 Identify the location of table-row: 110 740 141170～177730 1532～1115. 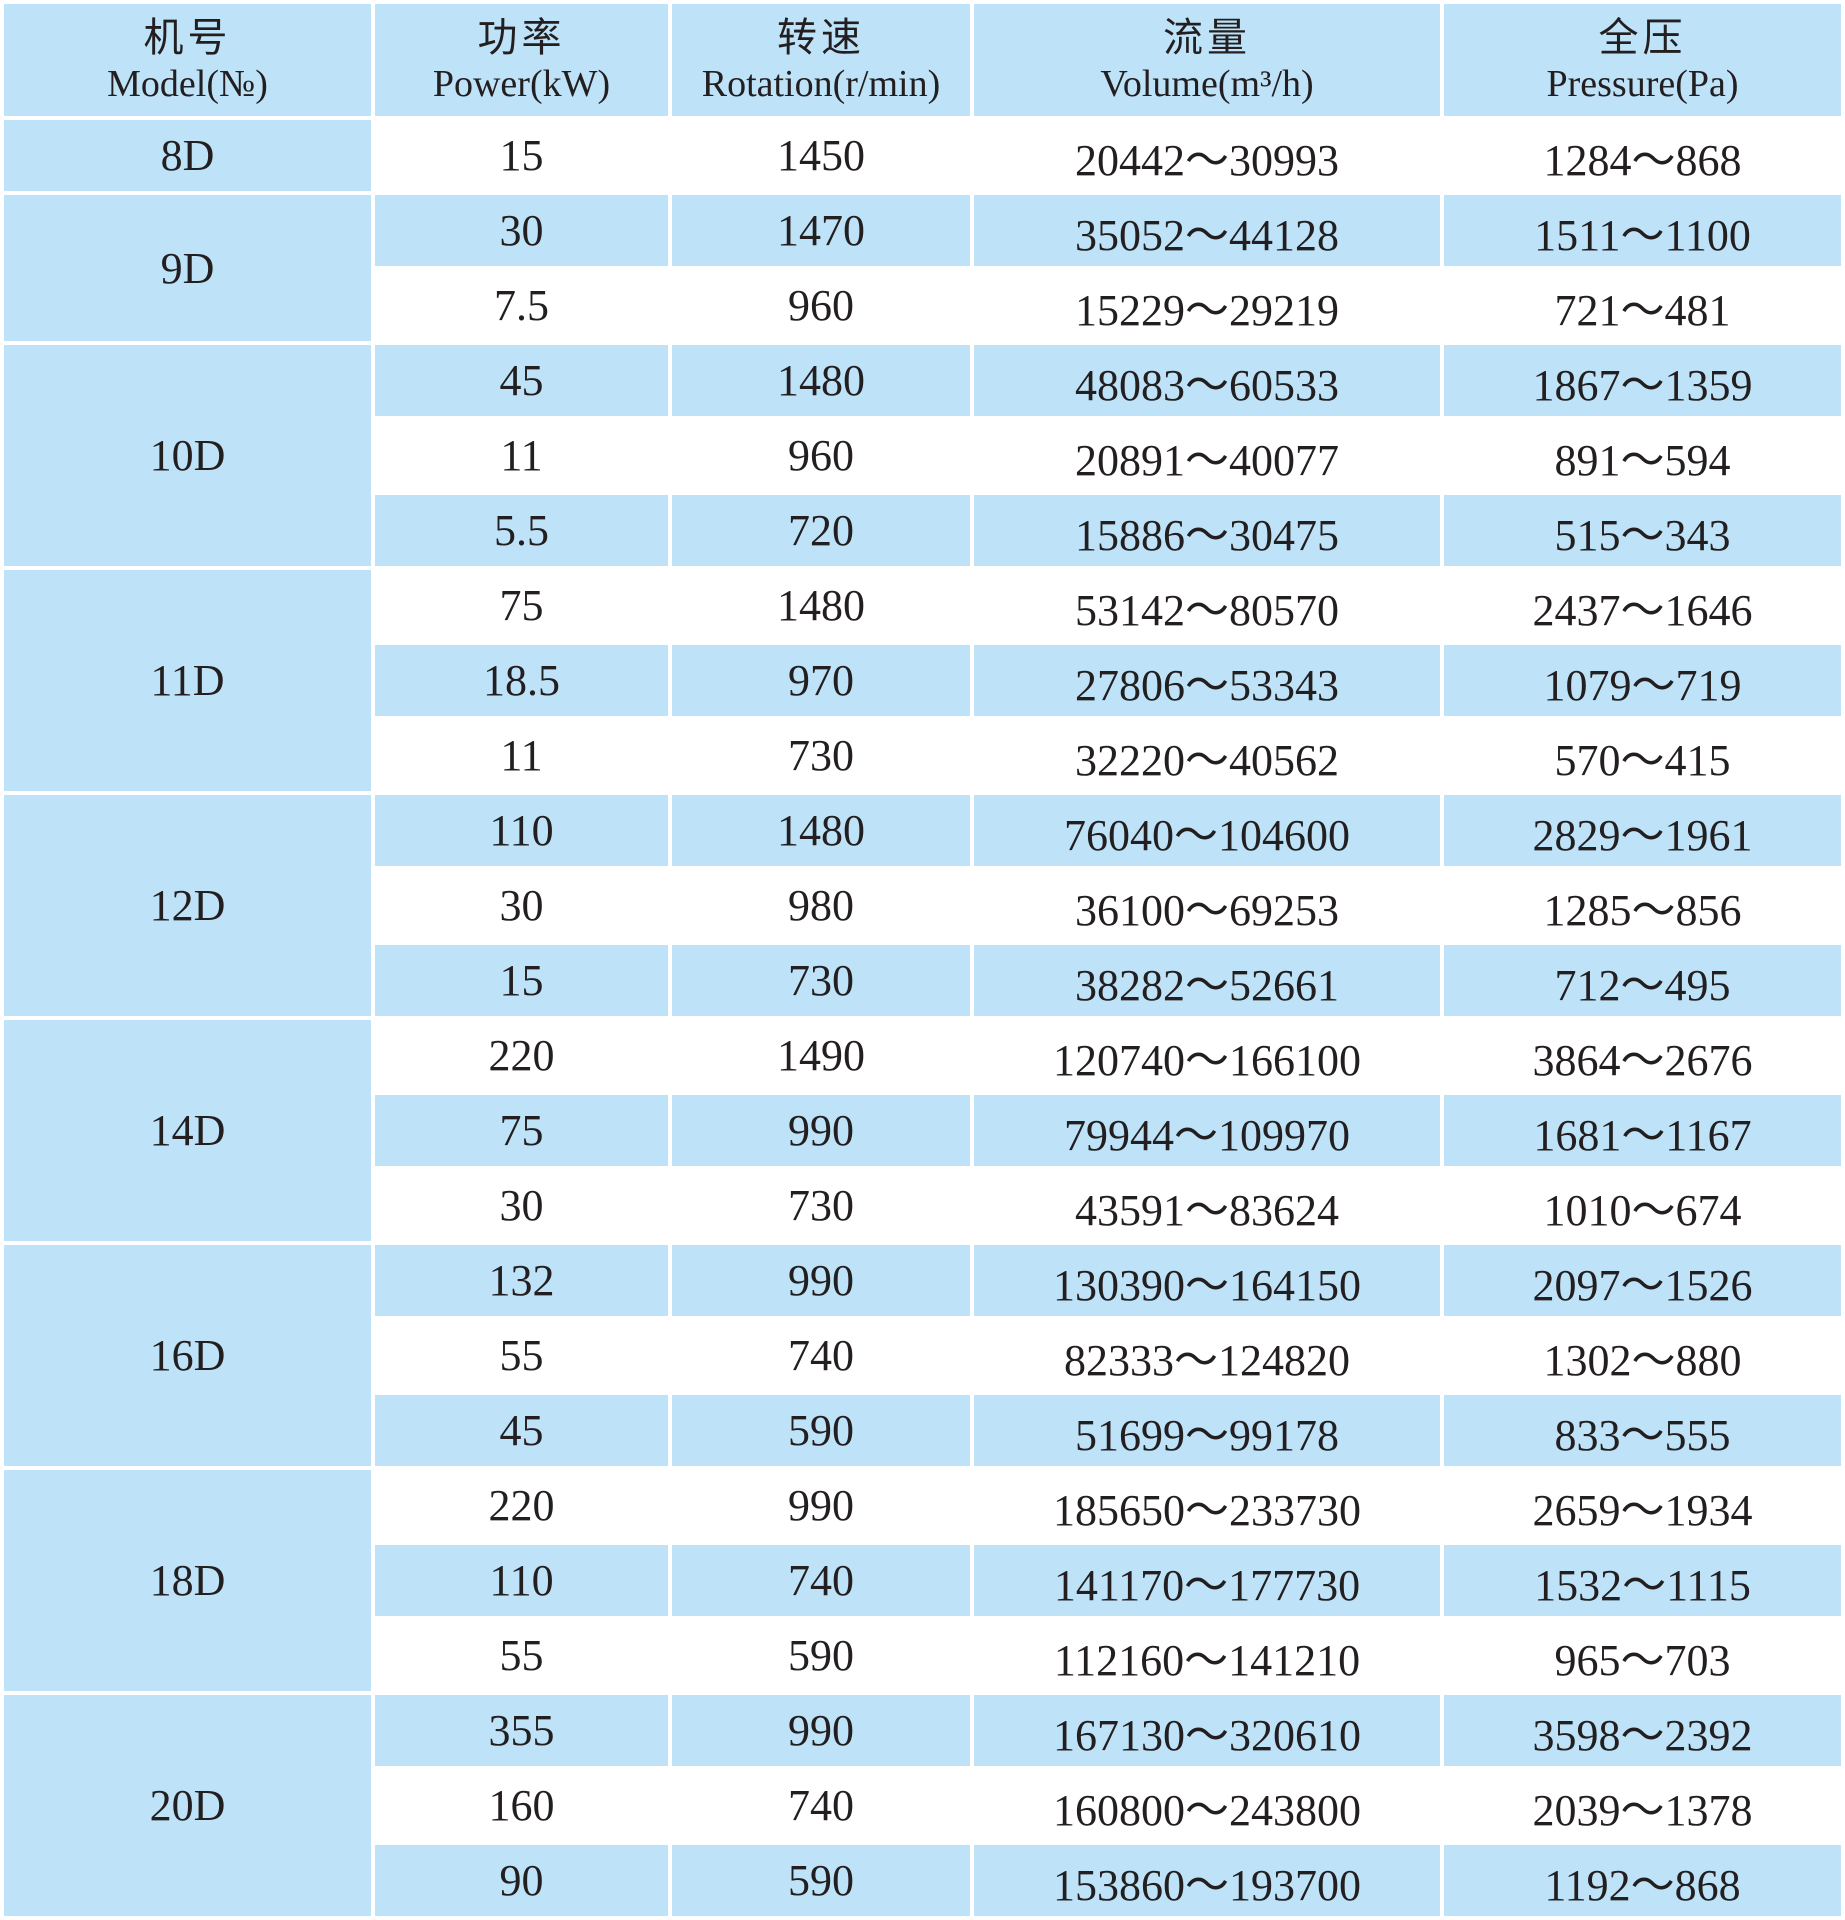
(922, 1580).